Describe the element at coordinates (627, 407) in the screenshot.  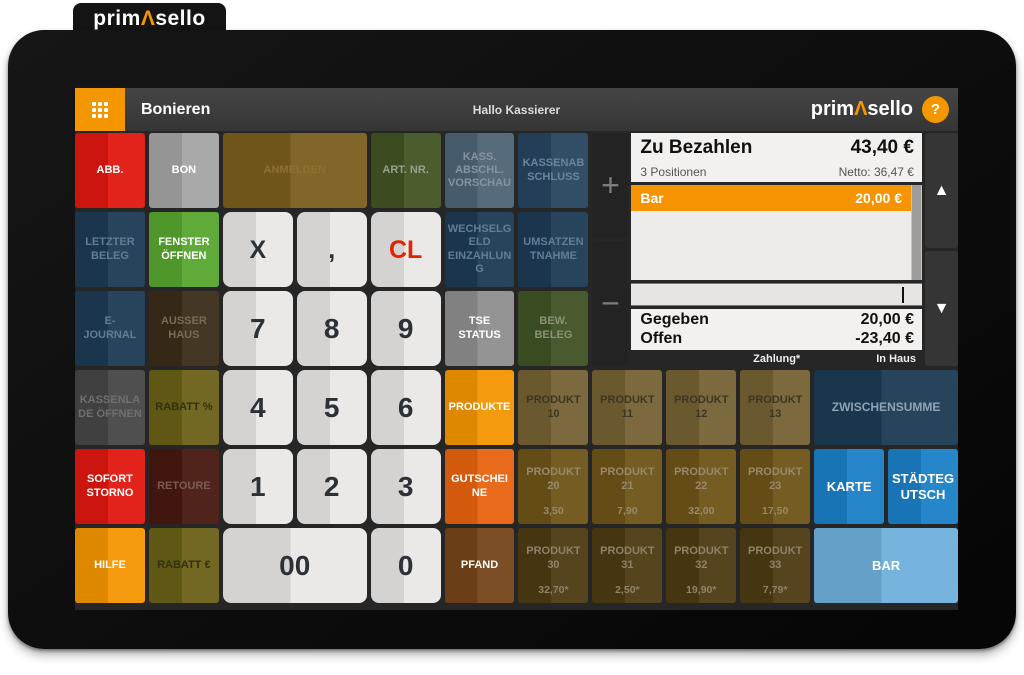
I see `produkt-11-button: PRODUKT 11` at that location.